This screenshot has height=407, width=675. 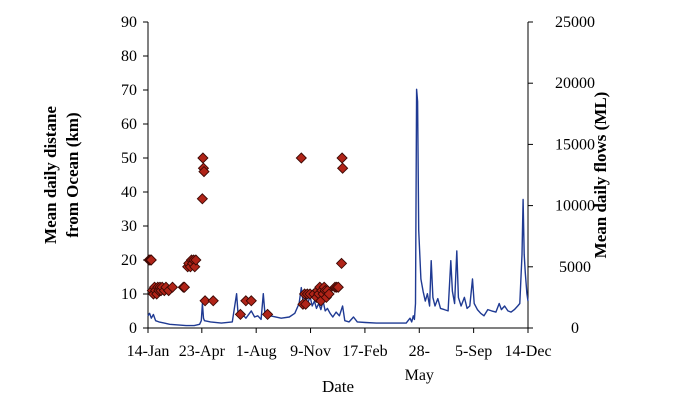 I want to click on x-tick-label: 17-Feb, so click(x=364, y=351).